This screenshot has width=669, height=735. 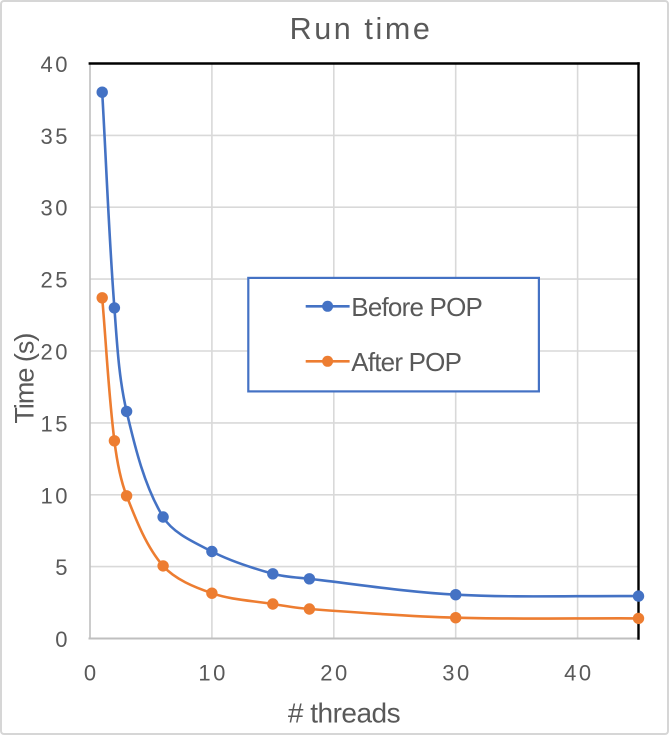 What do you see at coordinates (55, 423) in the screenshot?
I see `svg-text: 15` at bounding box center [55, 423].